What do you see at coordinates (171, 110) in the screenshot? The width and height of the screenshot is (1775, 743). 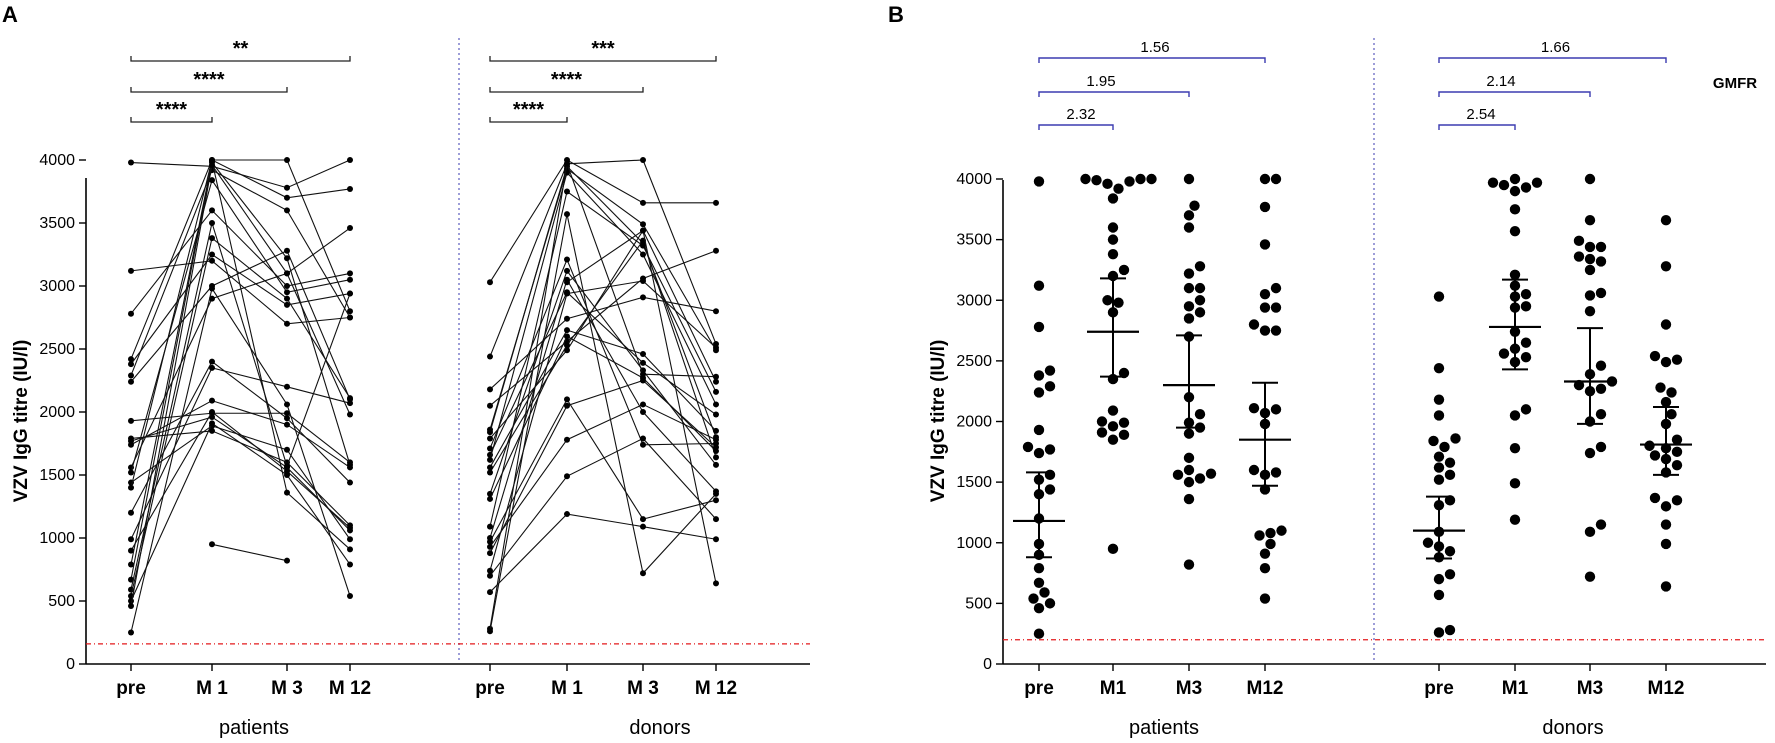 I see `significance-label-patients-m-1: ****` at bounding box center [171, 110].